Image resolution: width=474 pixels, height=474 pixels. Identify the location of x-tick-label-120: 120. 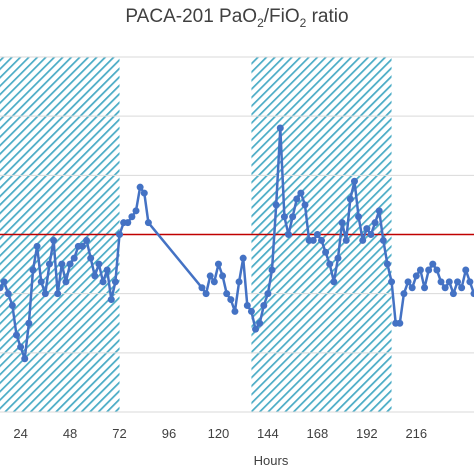
(219, 433).